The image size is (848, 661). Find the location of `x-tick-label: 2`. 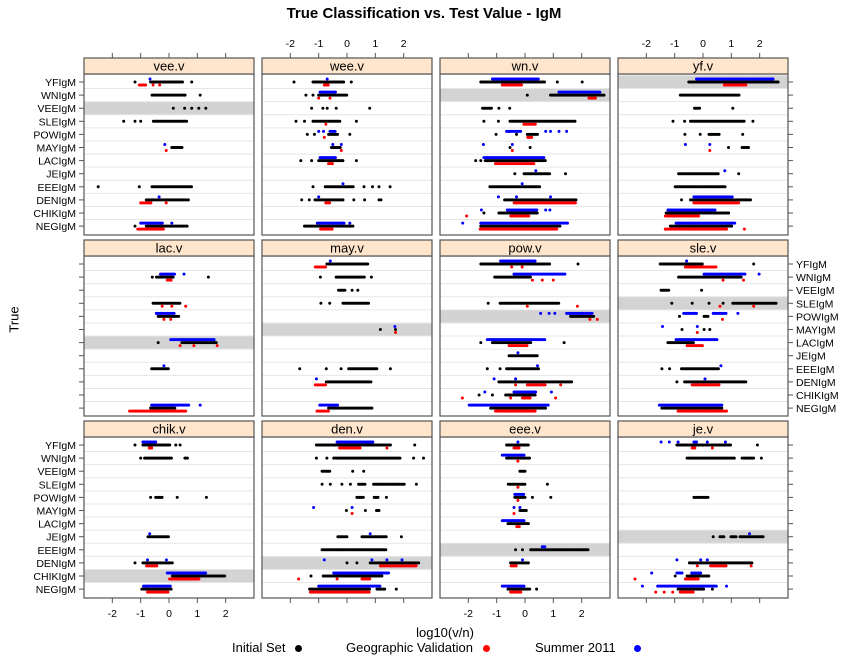

x-tick-label: 2 is located at coordinates (404, 44).